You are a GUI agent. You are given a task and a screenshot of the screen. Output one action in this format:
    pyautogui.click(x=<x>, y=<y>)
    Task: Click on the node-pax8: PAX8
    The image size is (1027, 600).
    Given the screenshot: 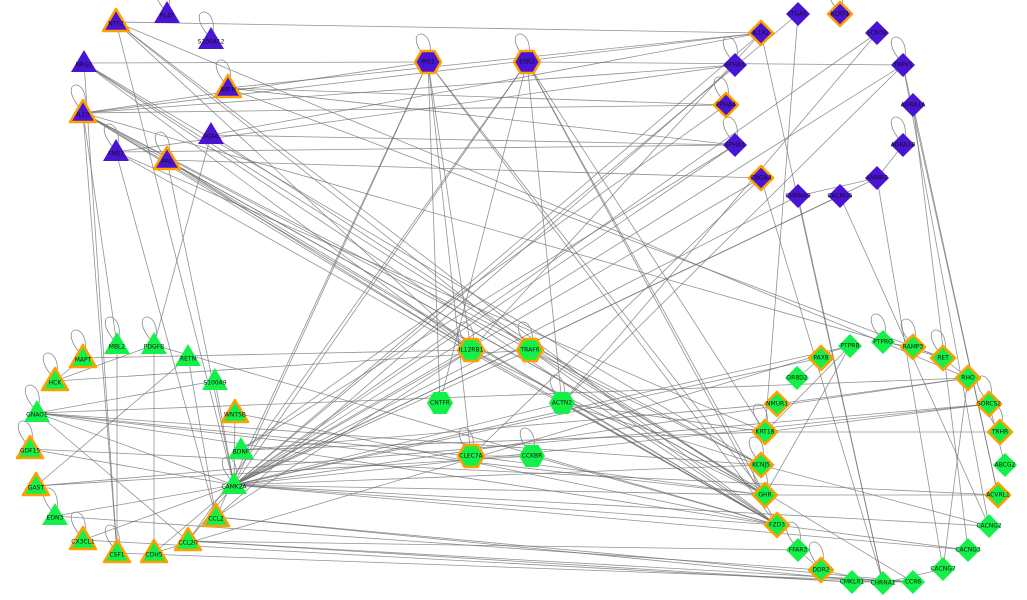 What is the action you would take?
    pyautogui.click(x=821, y=358)
    